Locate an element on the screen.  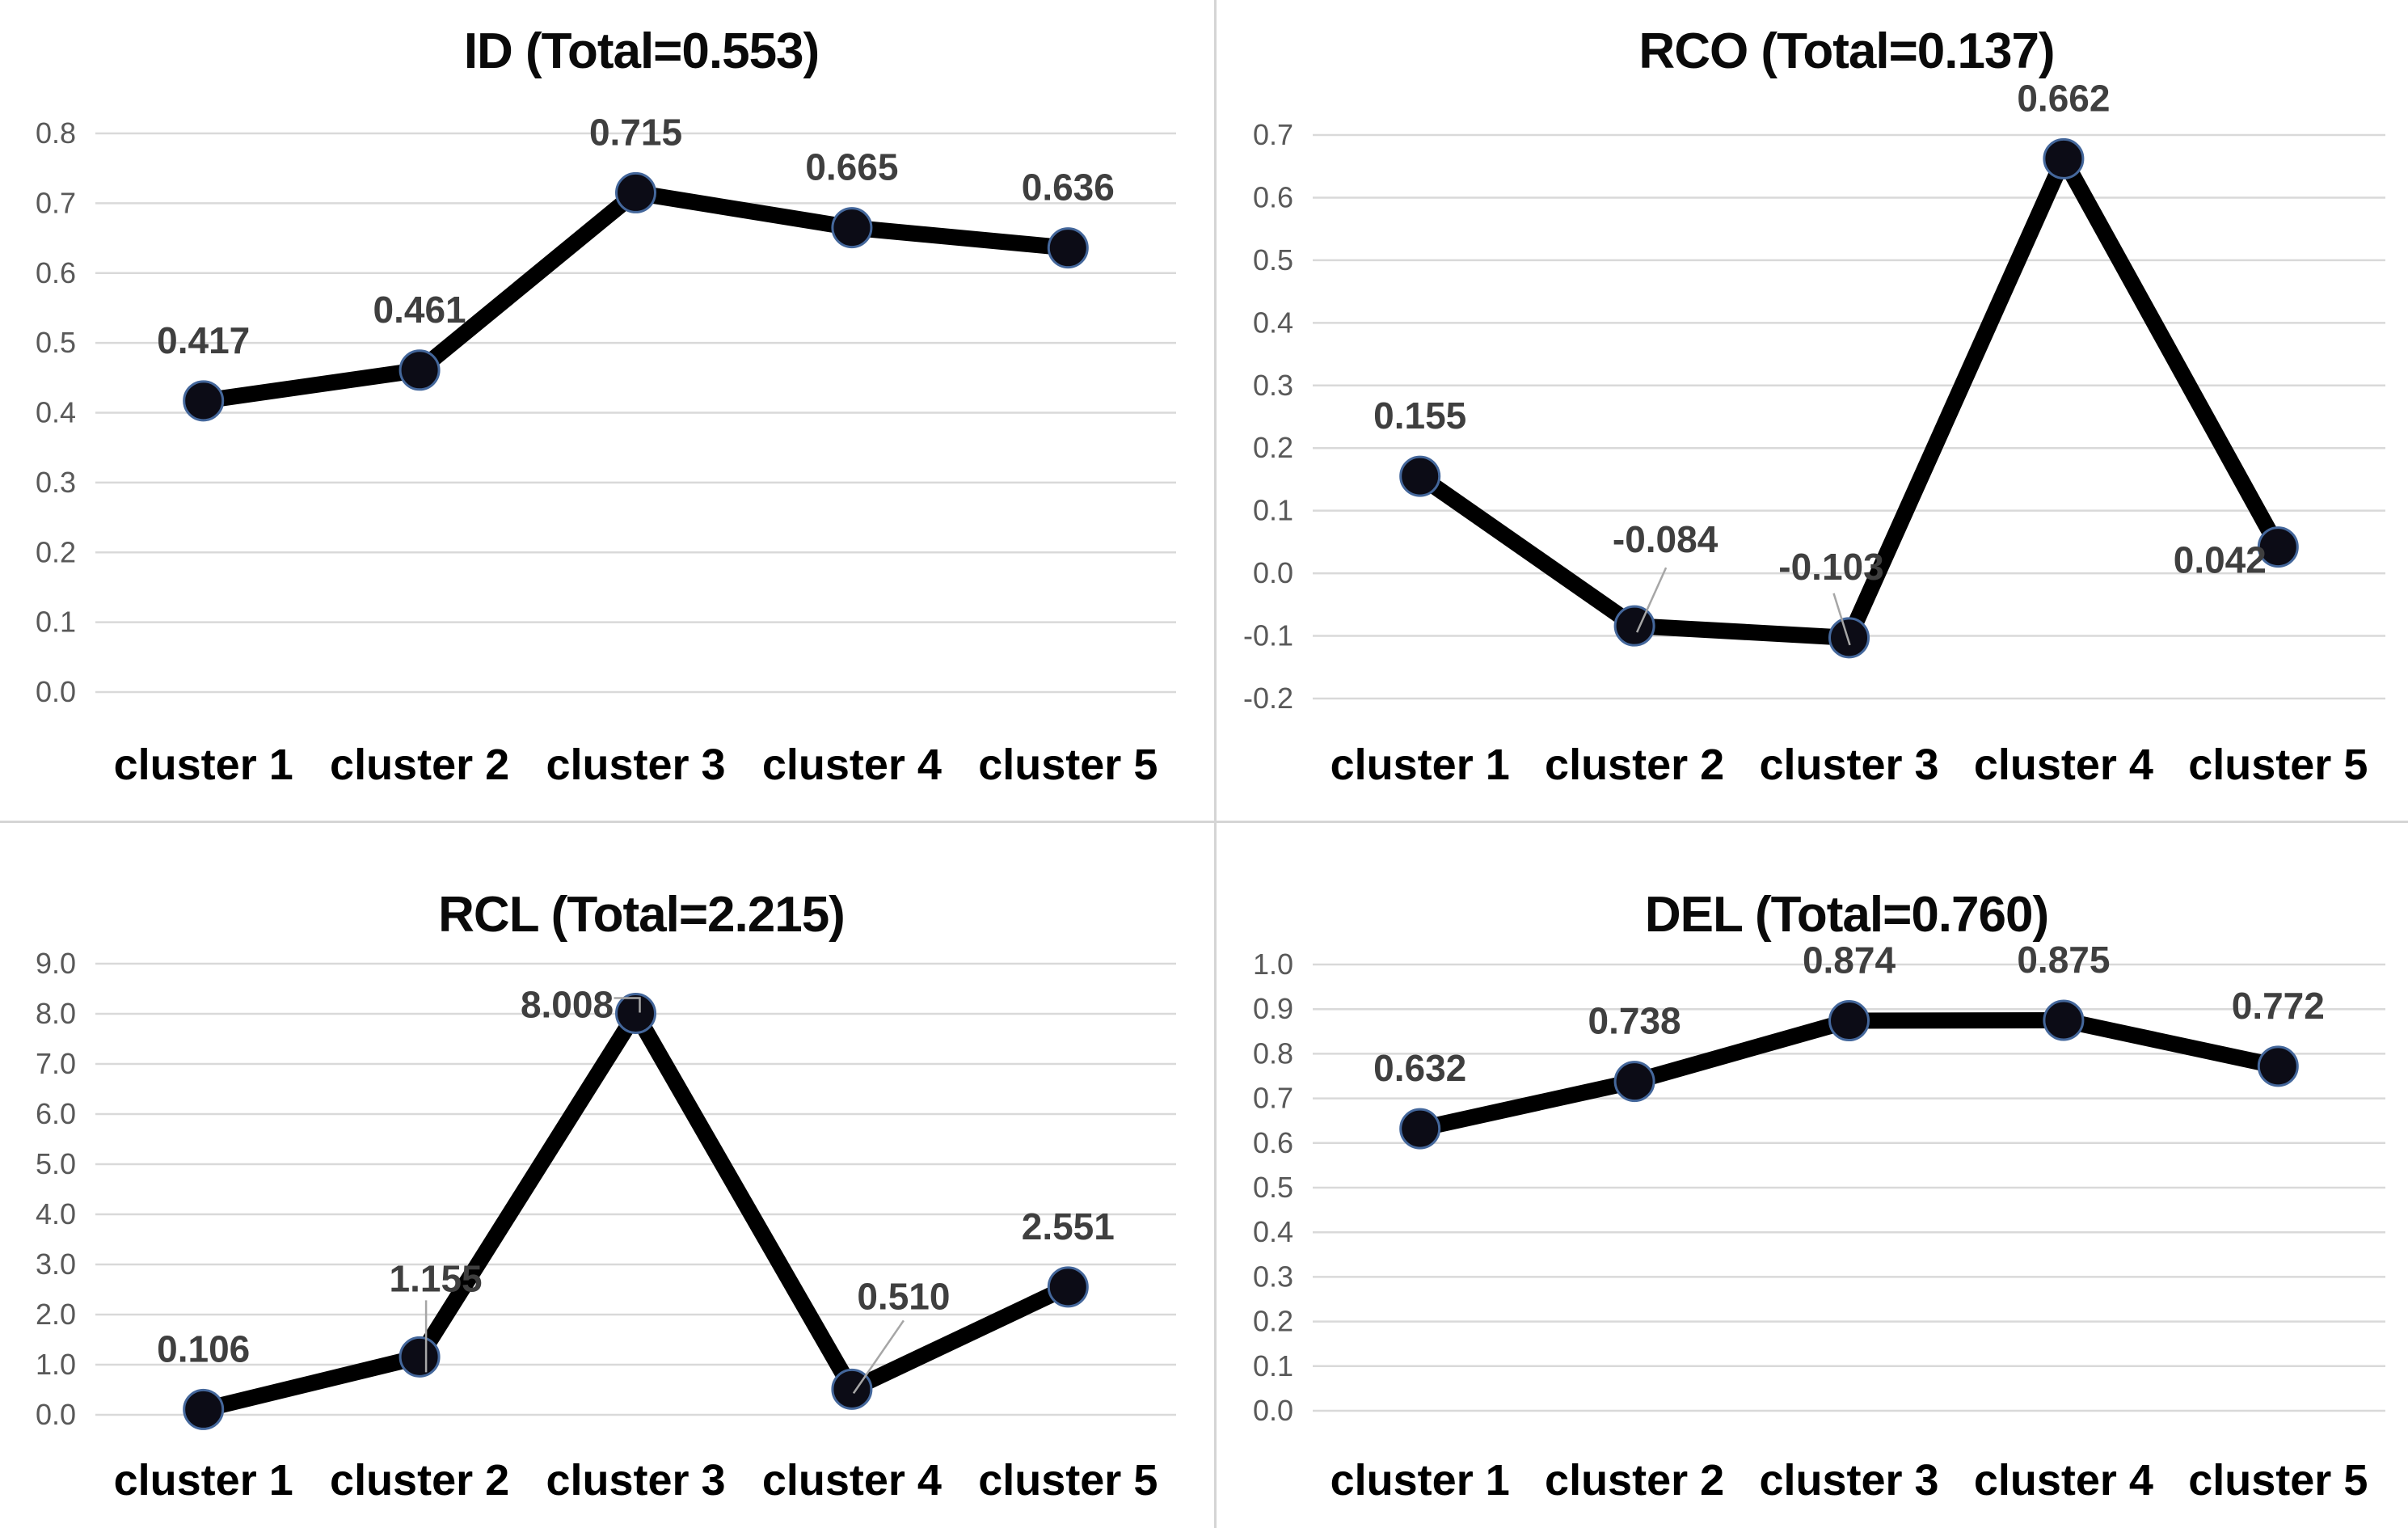
y-axis-tick-label: 0.3 is located at coordinates (56, 482).